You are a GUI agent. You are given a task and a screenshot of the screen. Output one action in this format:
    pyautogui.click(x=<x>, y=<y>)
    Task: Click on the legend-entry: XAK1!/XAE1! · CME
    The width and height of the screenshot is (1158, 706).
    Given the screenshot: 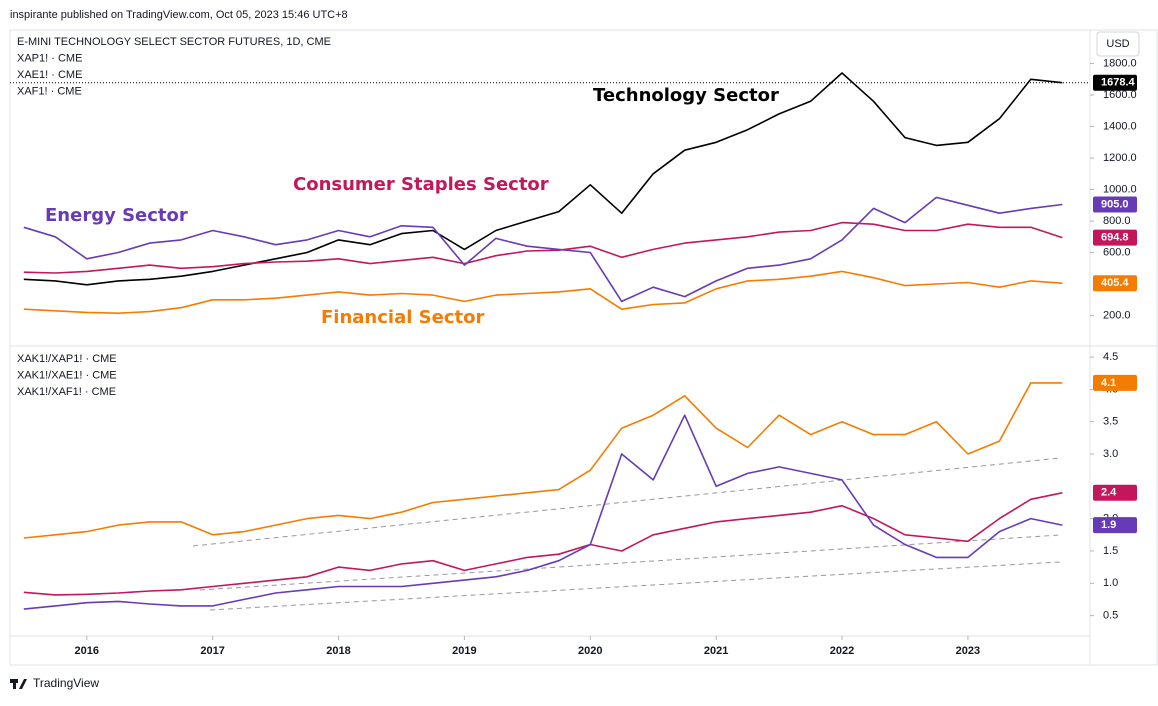 What is the action you would take?
    pyautogui.click(x=67, y=375)
    